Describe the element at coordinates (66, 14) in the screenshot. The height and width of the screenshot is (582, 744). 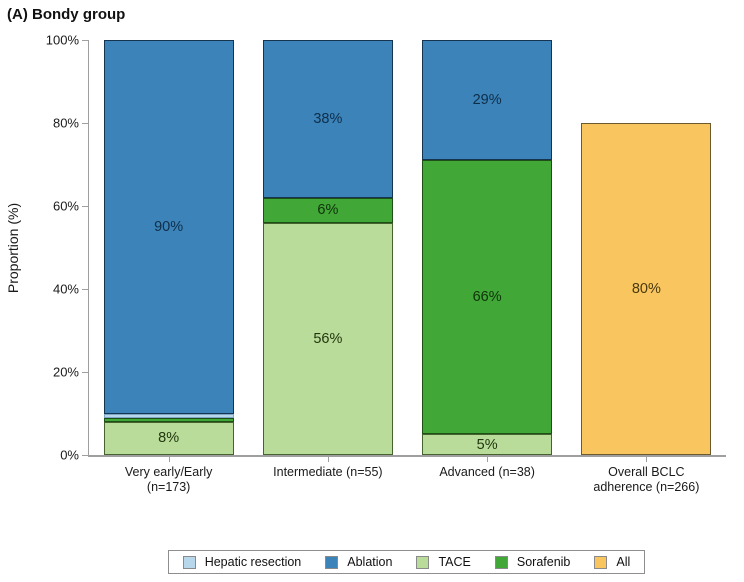
I see `chart-title: (A) Bondy group` at that location.